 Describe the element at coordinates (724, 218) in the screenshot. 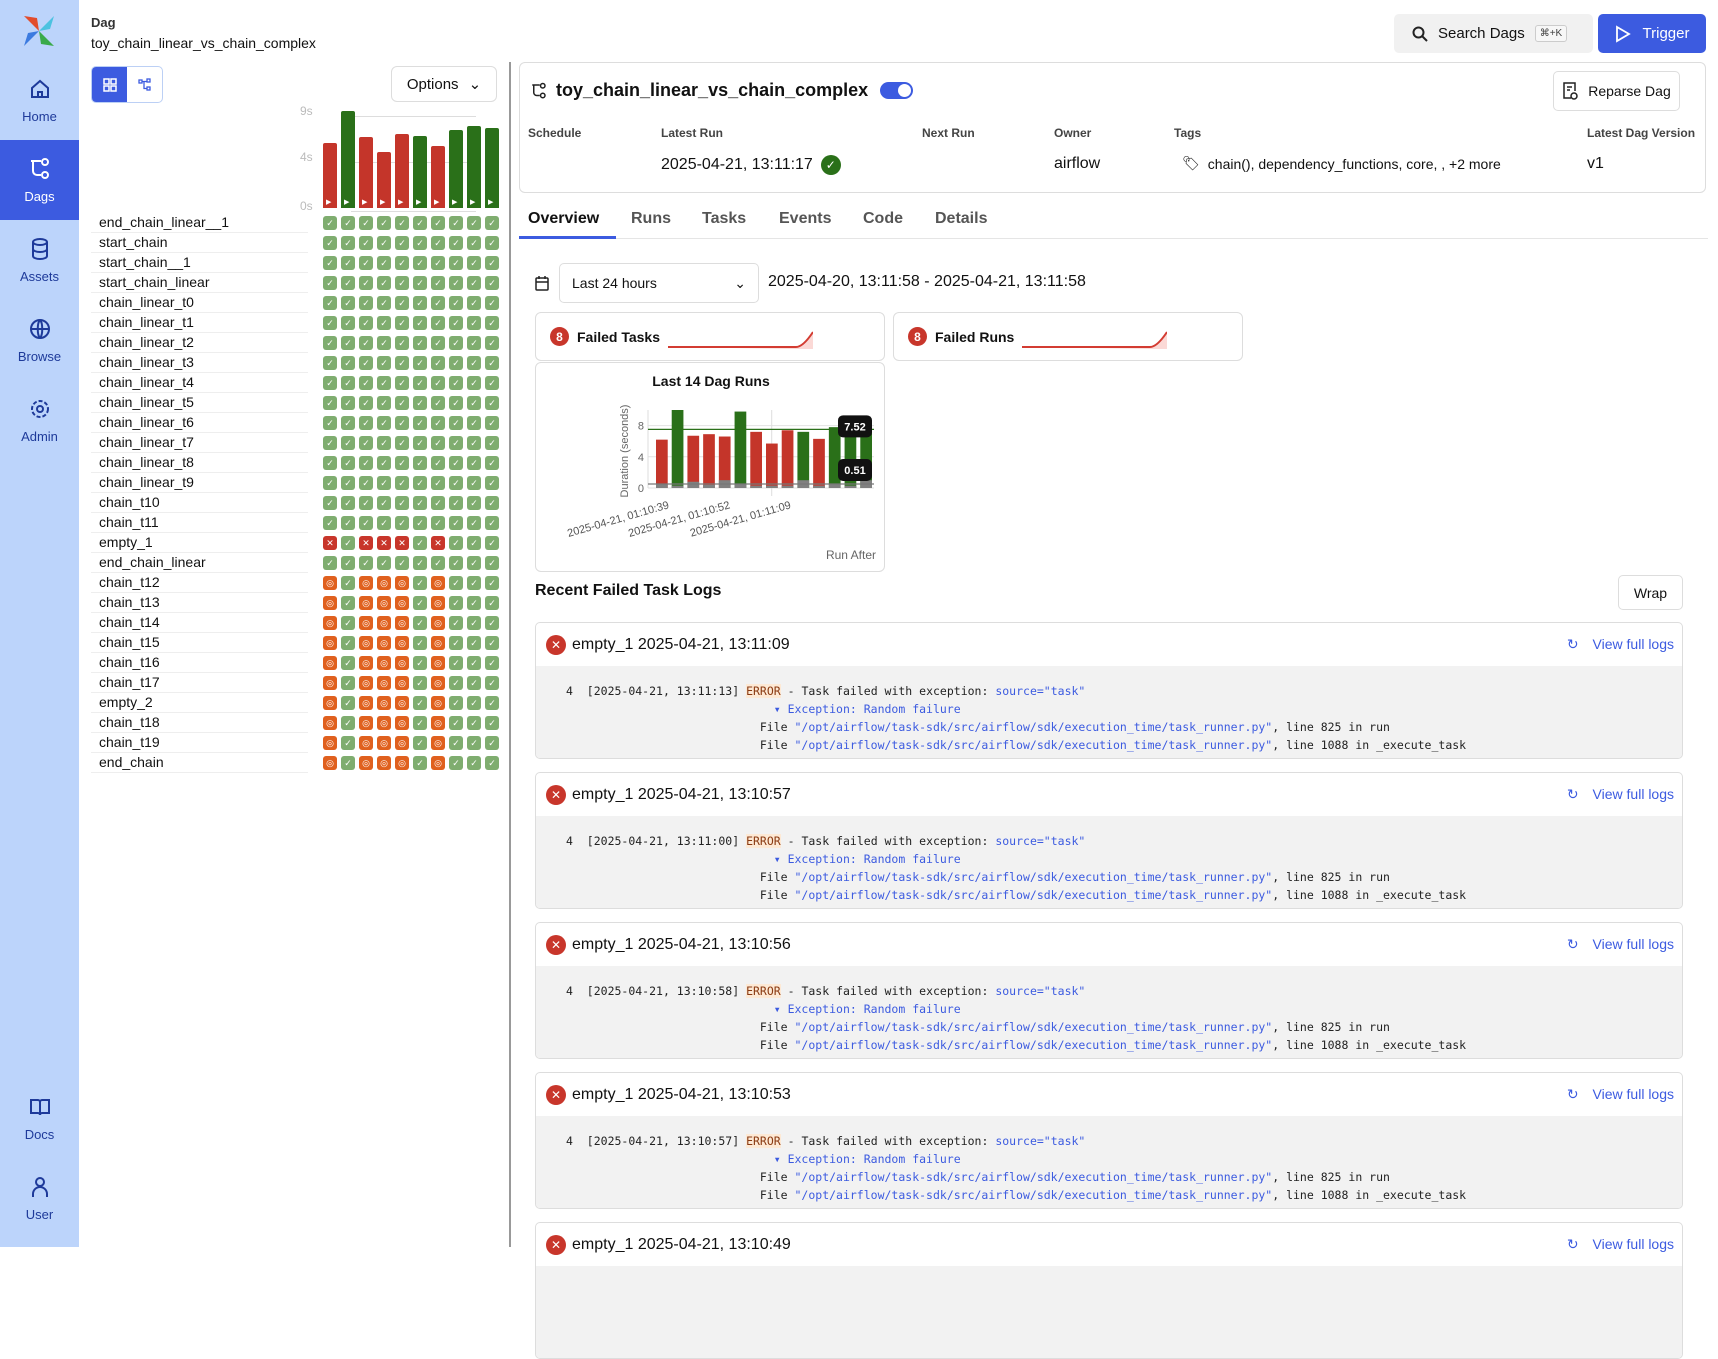

I see `tab-tasks: Tasks` at that location.